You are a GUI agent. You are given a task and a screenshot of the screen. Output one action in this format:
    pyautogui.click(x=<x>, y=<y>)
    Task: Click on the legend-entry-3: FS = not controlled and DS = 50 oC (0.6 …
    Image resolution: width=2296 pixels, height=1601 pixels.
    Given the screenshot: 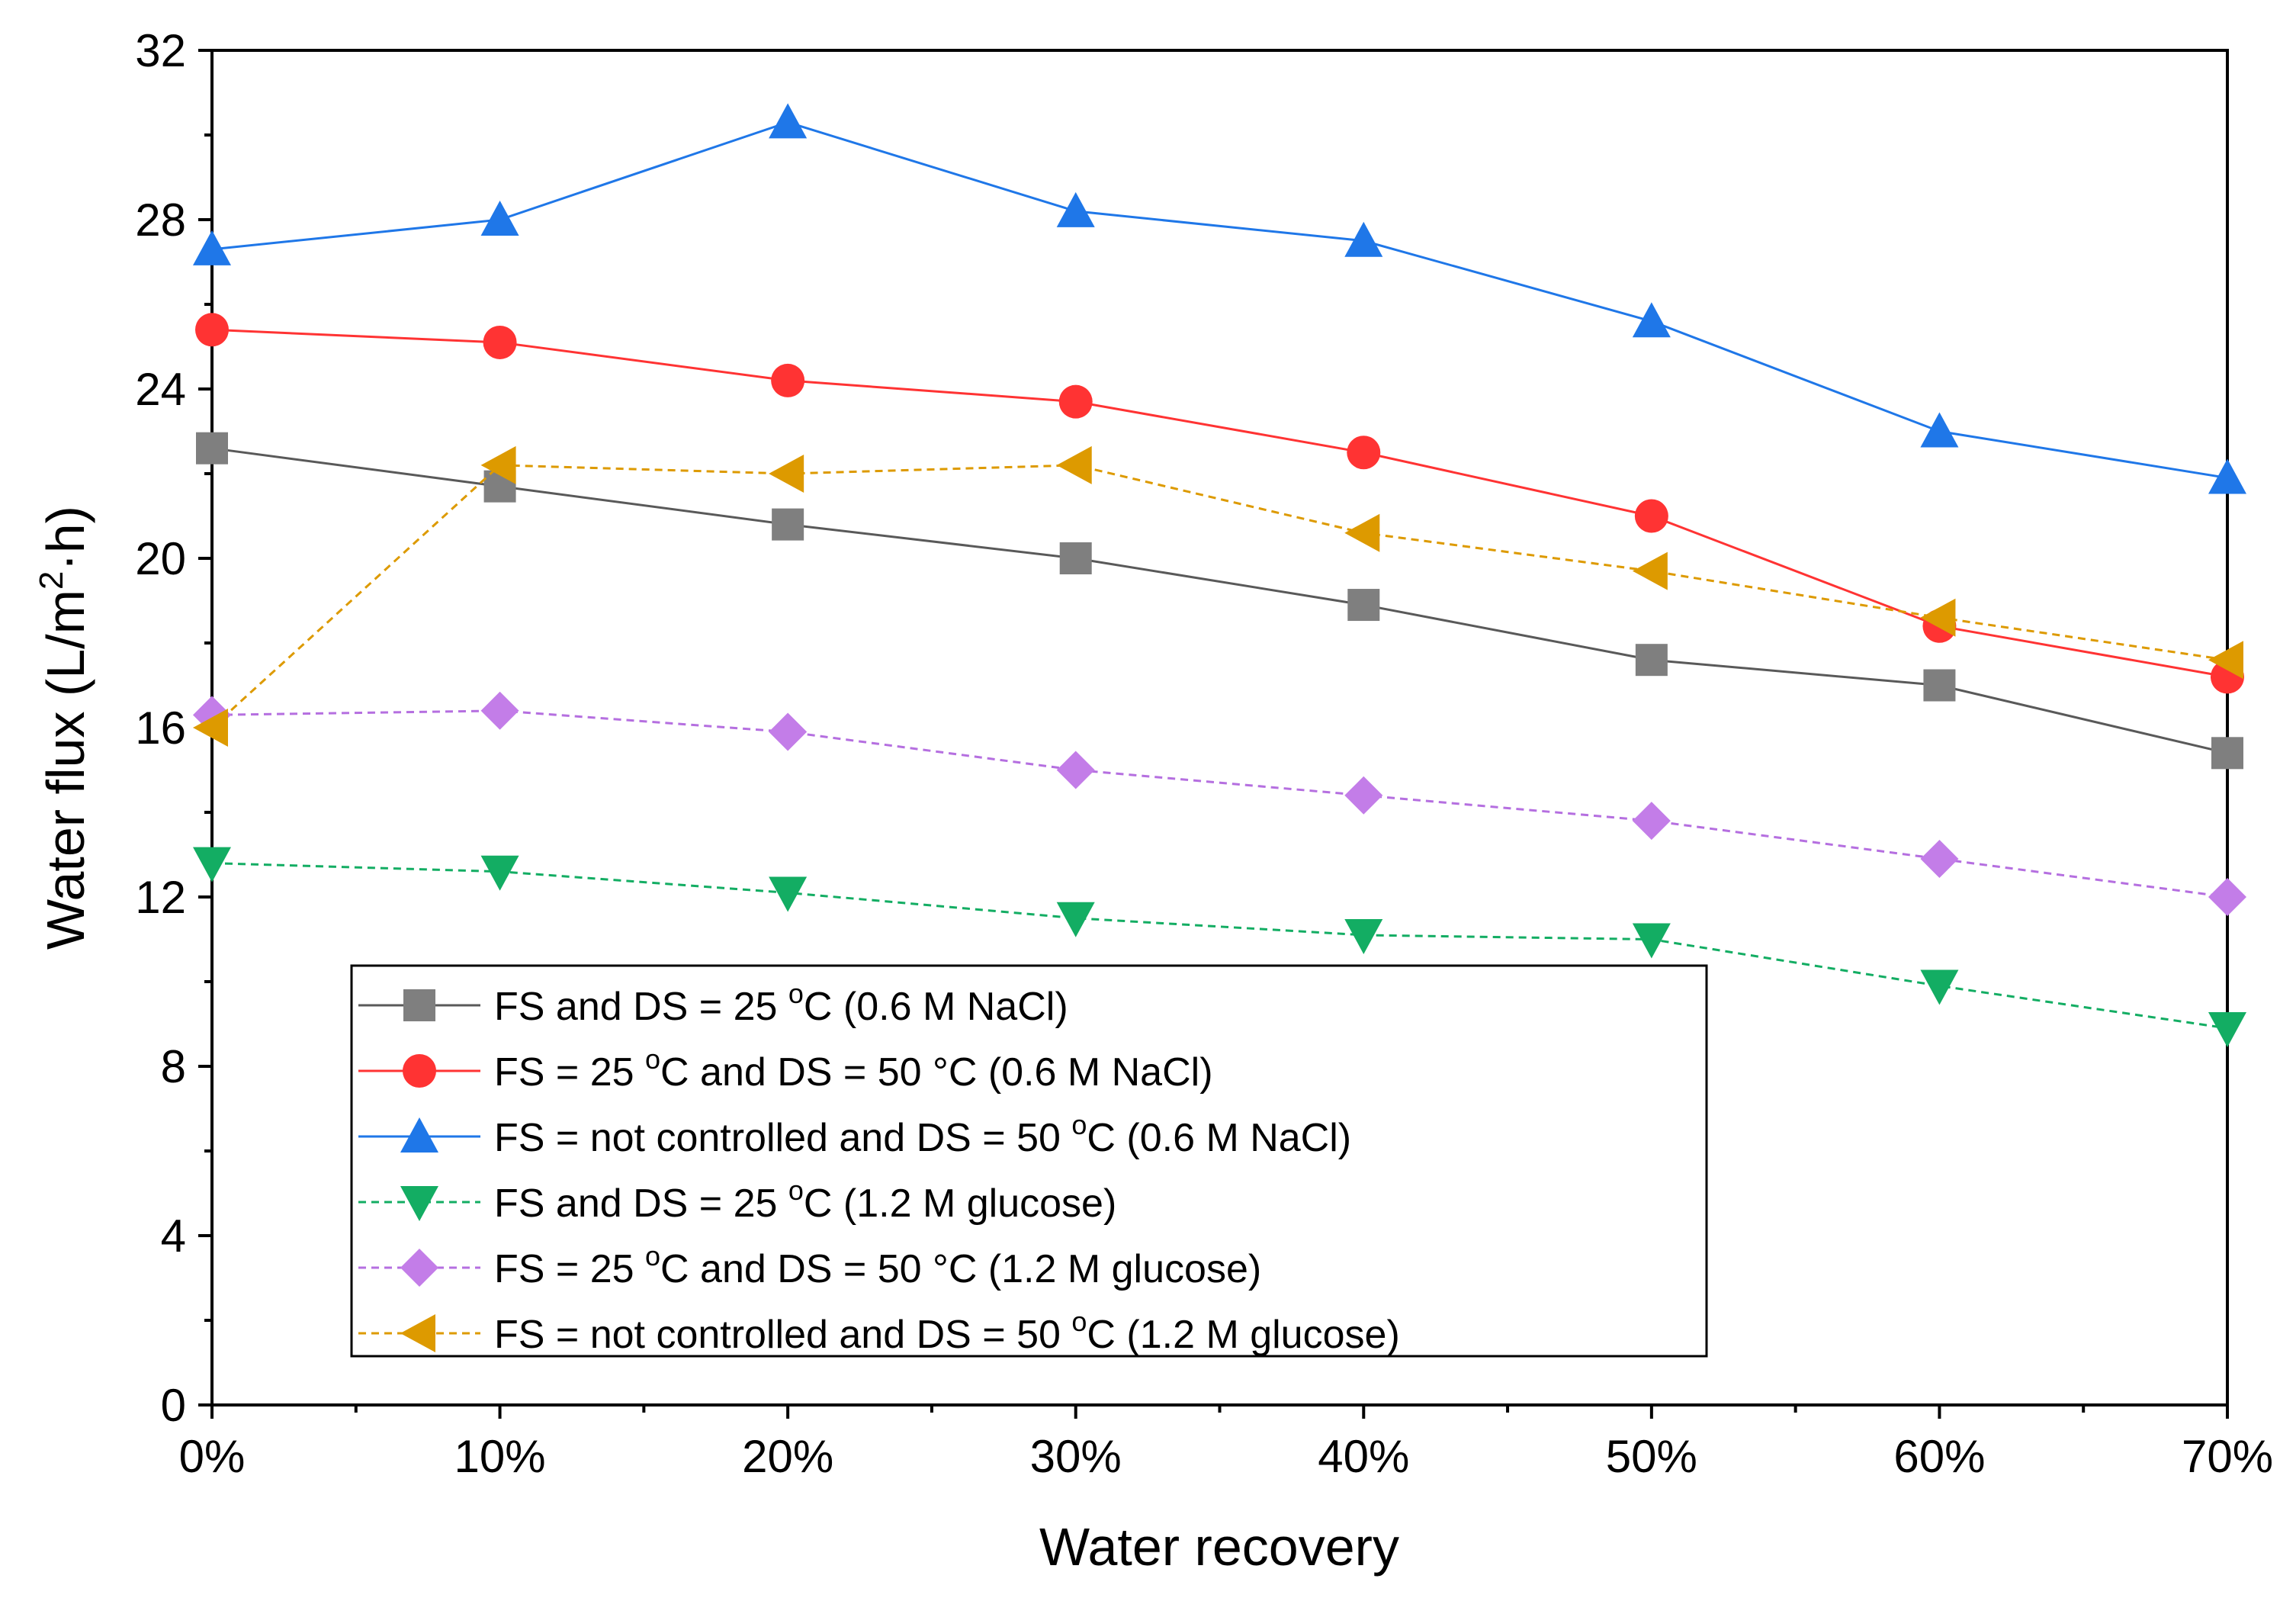 What is the action you would take?
    pyautogui.click(x=854, y=1134)
    